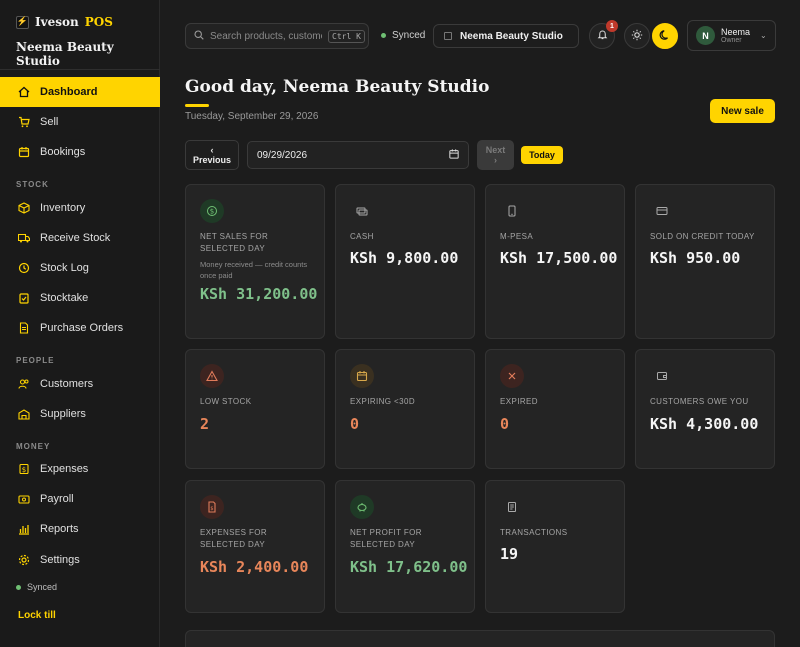  Describe the element at coordinates (259, 294) in the screenshot. I see `card-value: KSh 31,200.00` at that location.